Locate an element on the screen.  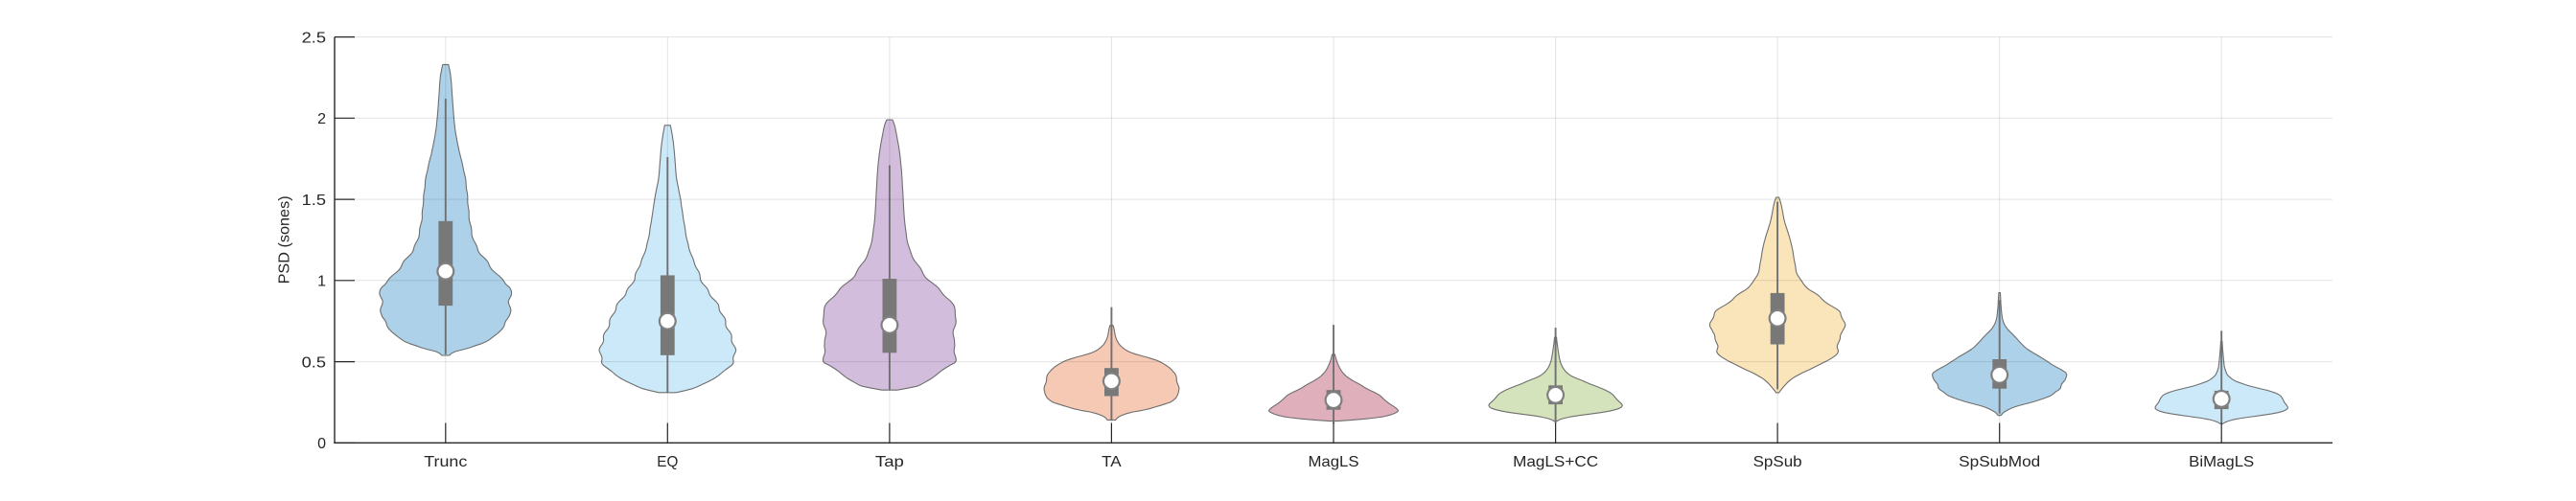
svg-text: BiMagLS is located at coordinates (2222, 462).